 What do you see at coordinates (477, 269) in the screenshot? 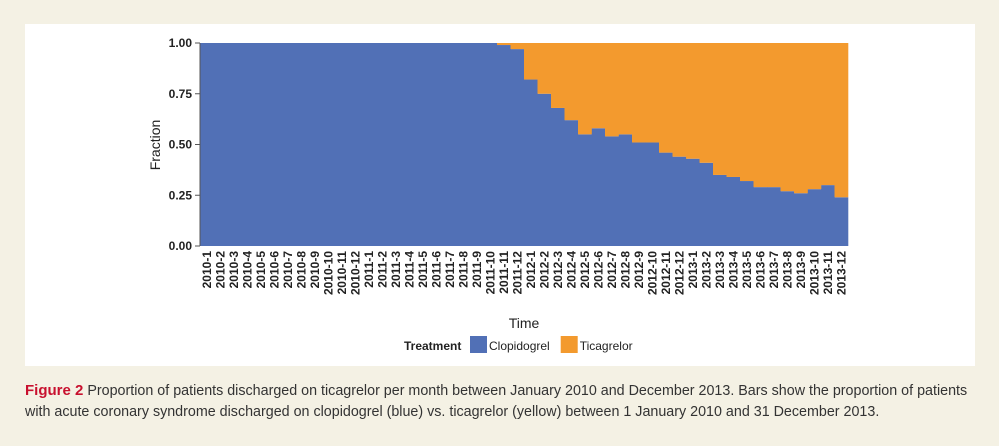
I see `x-tick-label: 2011-9` at bounding box center [477, 269].